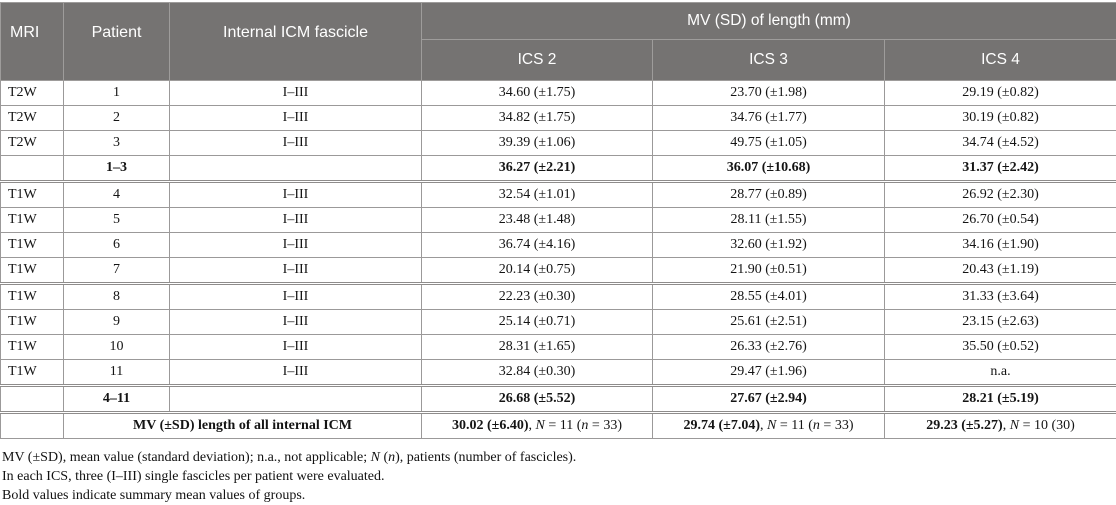 This screenshot has width=1116, height=505. What do you see at coordinates (769, 21) in the screenshot?
I see `col-header-group-mv-sd-length: MV (SD) of length (mm)` at bounding box center [769, 21].